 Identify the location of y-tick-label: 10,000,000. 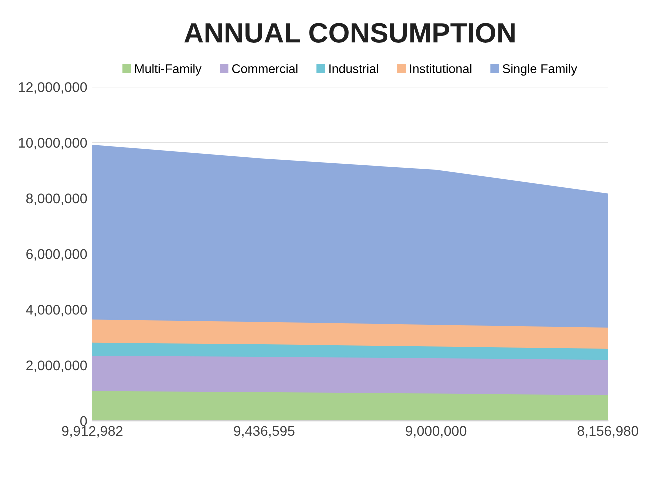
(53, 144).